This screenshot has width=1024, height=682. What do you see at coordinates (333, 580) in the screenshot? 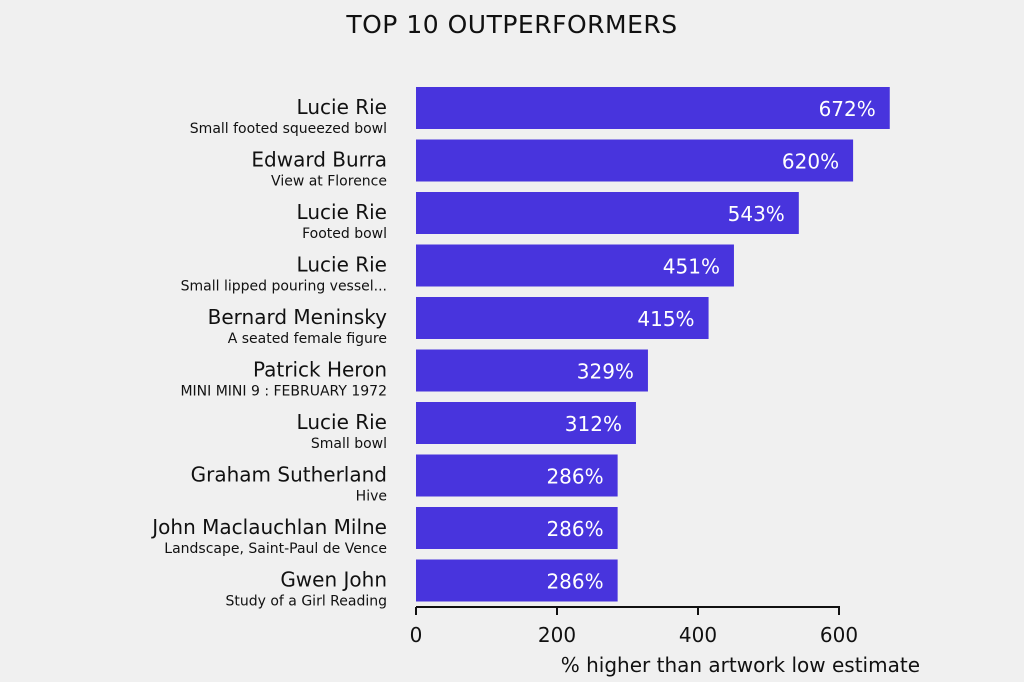
I see `artist-name: Gwen John` at bounding box center [333, 580].